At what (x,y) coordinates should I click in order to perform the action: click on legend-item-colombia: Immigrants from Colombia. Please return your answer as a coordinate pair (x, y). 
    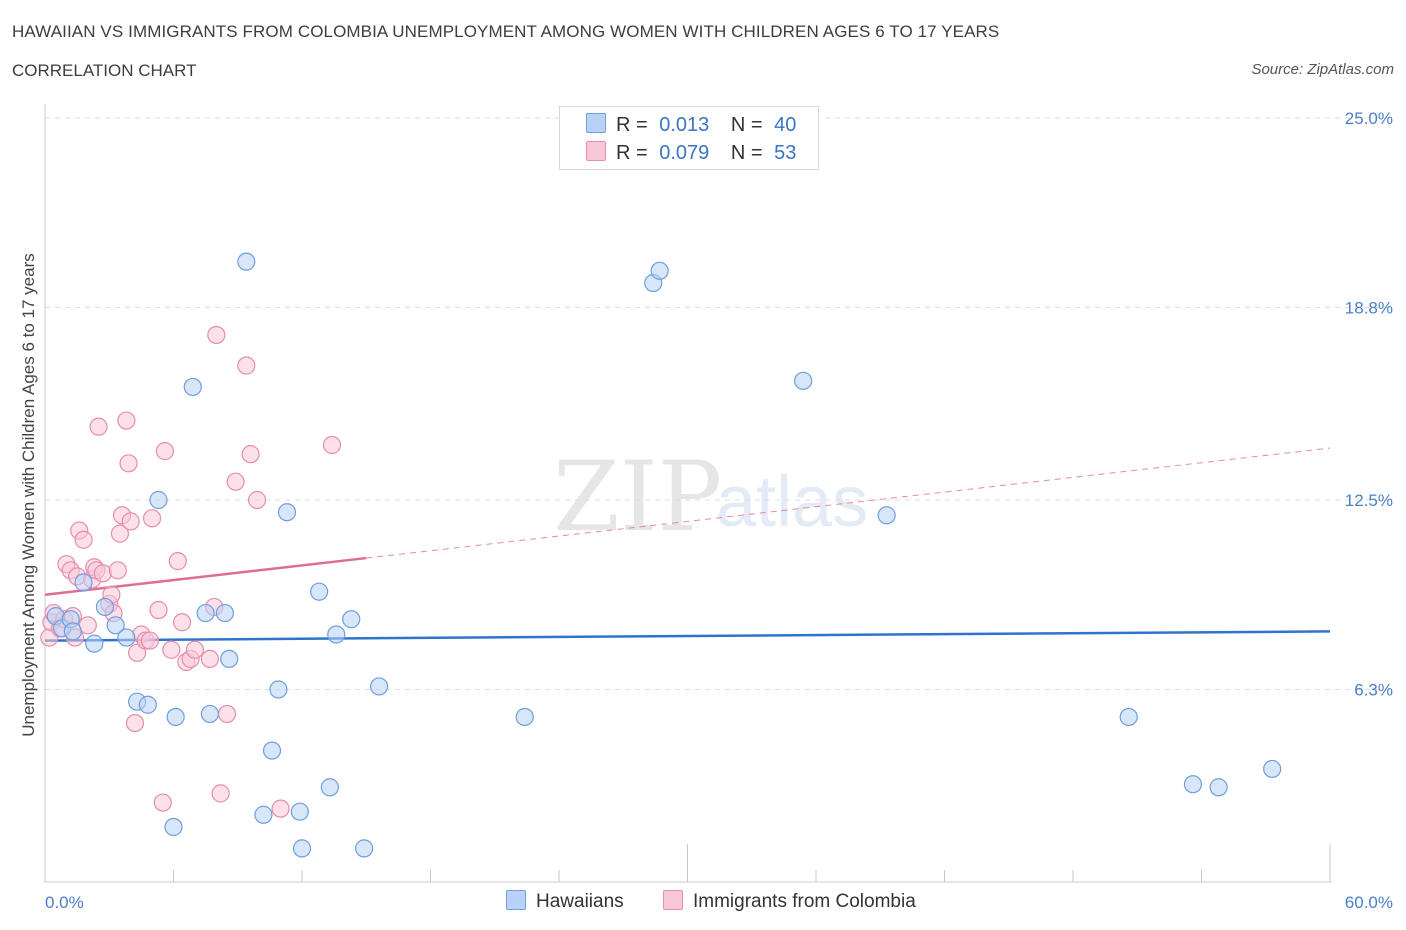
    Looking at the image, I should click on (789, 901).